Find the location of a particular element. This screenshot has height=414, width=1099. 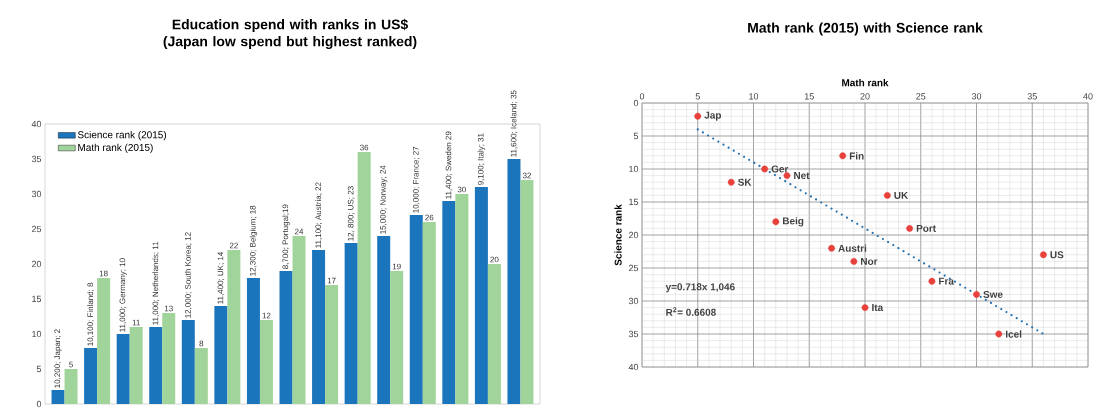

x-tick-label: 5 is located at coordinates (697, 96).